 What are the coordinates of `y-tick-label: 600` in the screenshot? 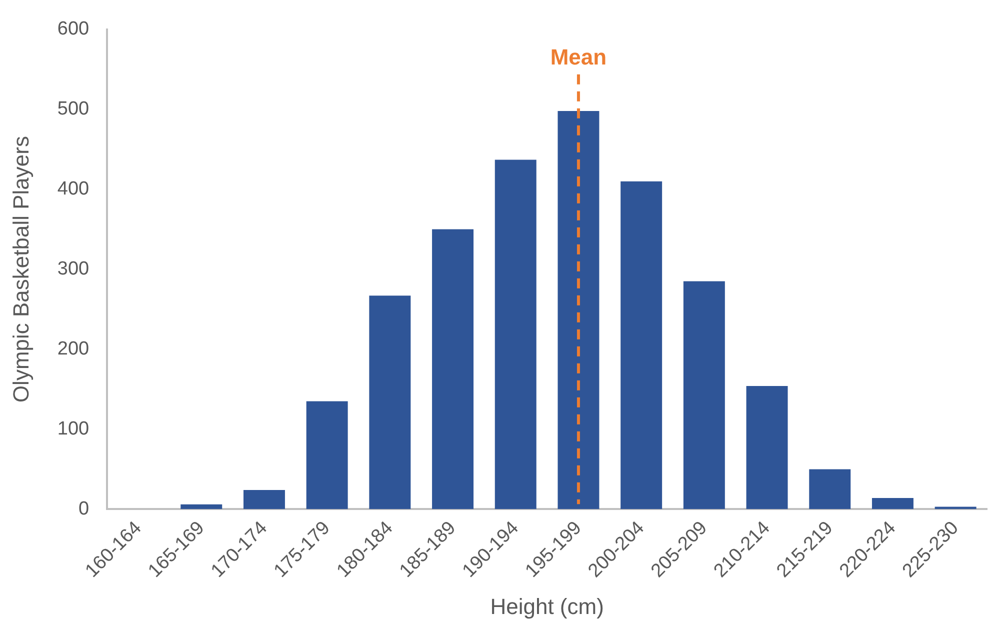 It's located at (73, 29).